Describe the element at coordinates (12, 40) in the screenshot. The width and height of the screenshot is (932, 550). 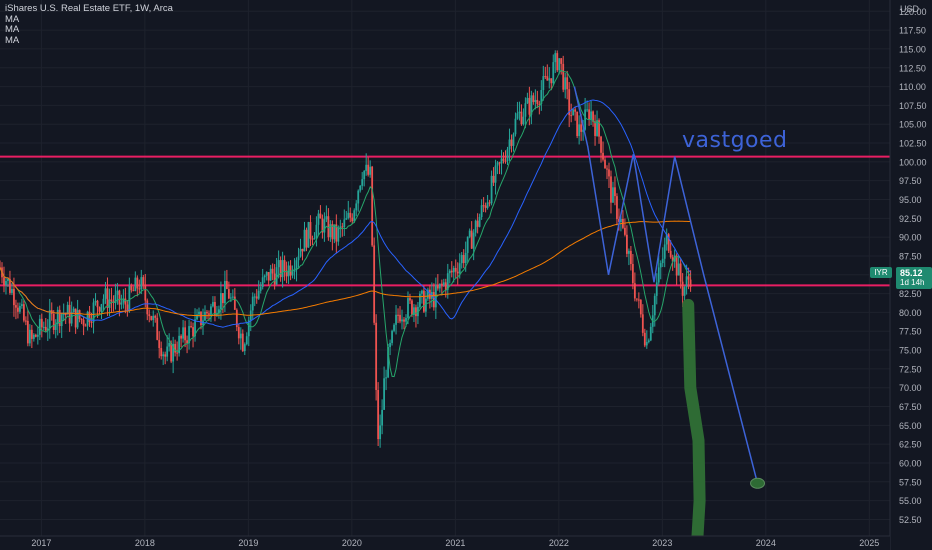
I see `legend-ma-3: MA` at that location.